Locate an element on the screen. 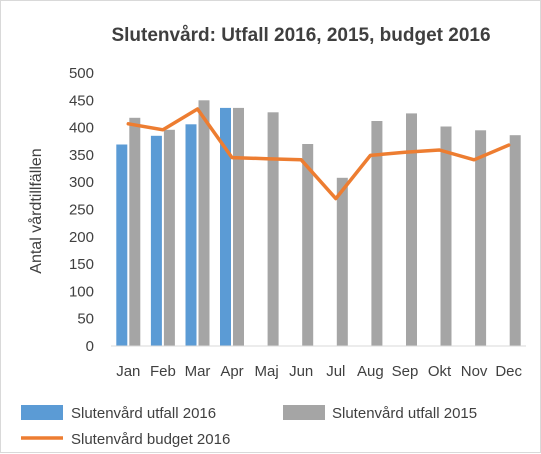 The width and height of the screenshot is (541, 454). y-tick-label: 50 is located at coordinates (85, 319).